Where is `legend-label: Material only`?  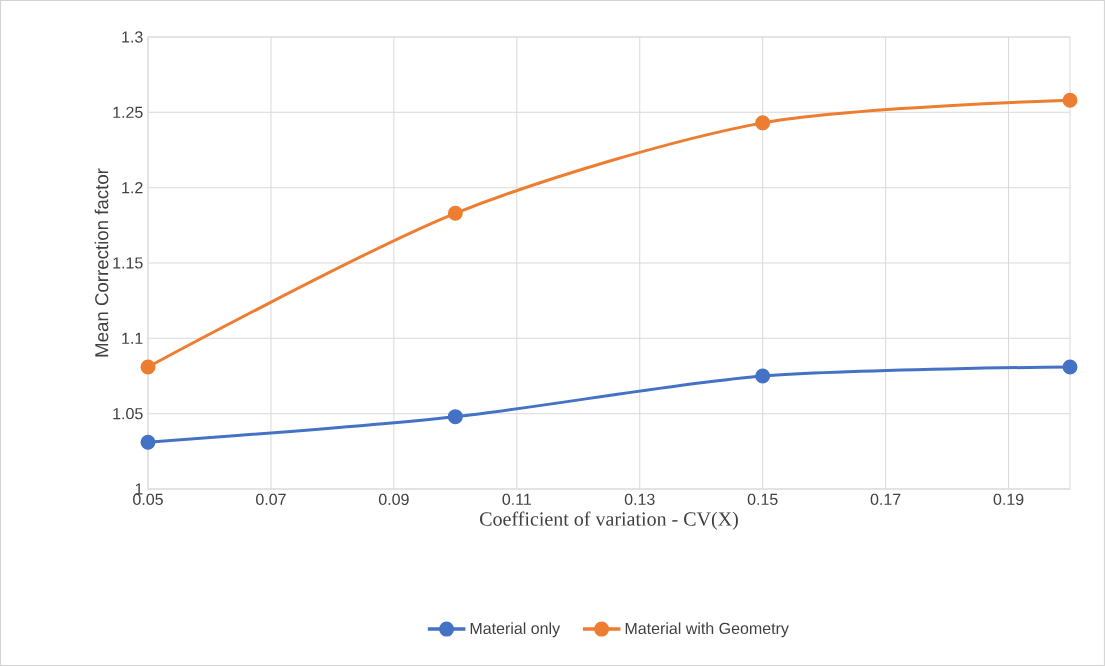
legend-label: Material only is located at coordinates (515, 630).